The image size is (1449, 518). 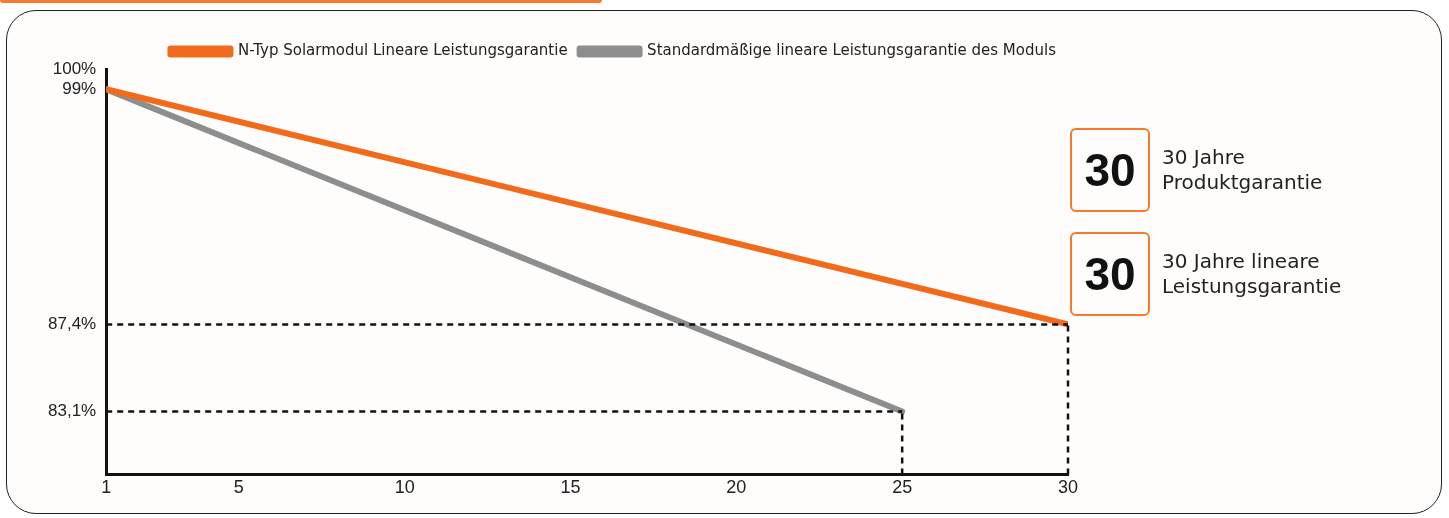 I want to click on x-tick-label: 1, so click(x=106, y=487).